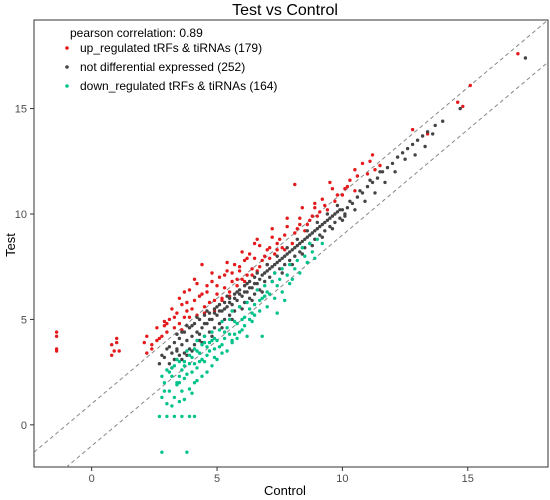 The height and width of the screenshot is (500, 550). I want to click on y-tick-label: 0, so click(24, 426).